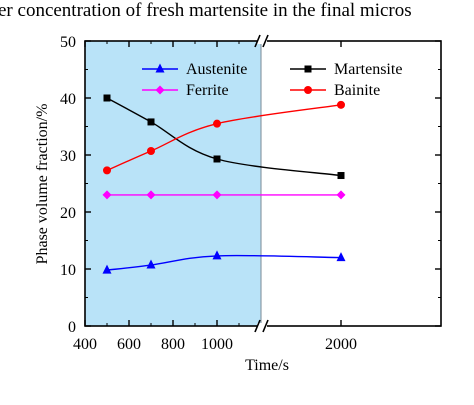  Describe the element at coordinates (42, 184) in the screenshot. I see `y-axis-label: Phase volume fraction/%` at that location.